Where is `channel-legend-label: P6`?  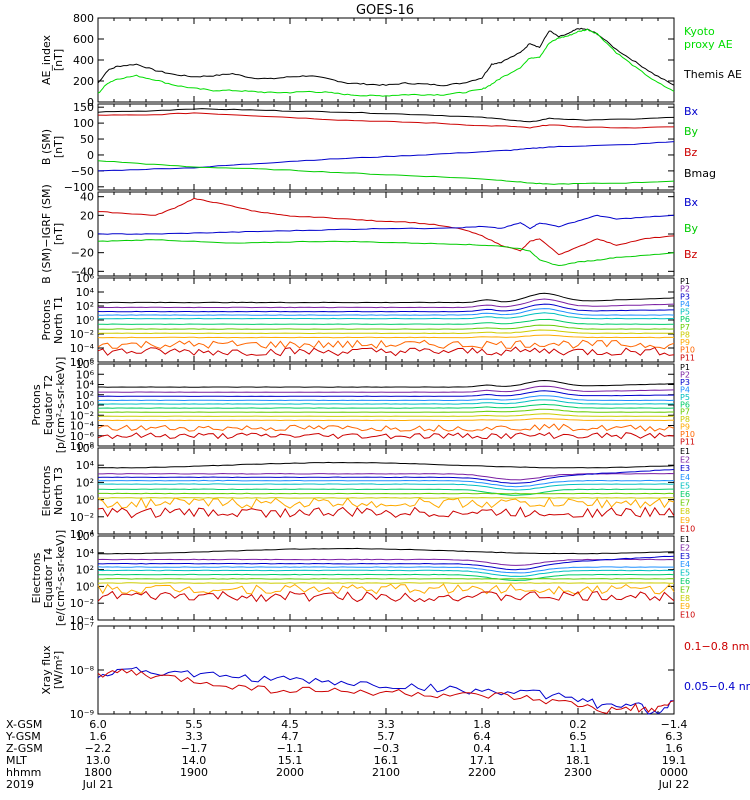 channel-legend-label: P6 is located at coordinates (685, 319).